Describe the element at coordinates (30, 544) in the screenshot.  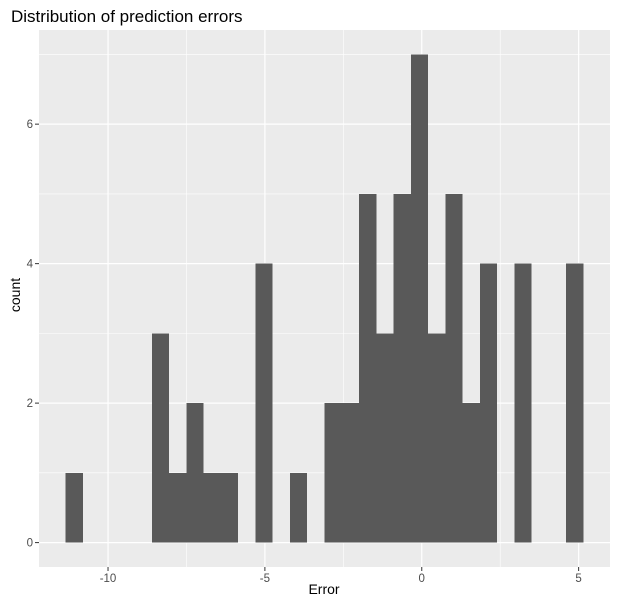
I see `y-tick-label: 0` at that location.